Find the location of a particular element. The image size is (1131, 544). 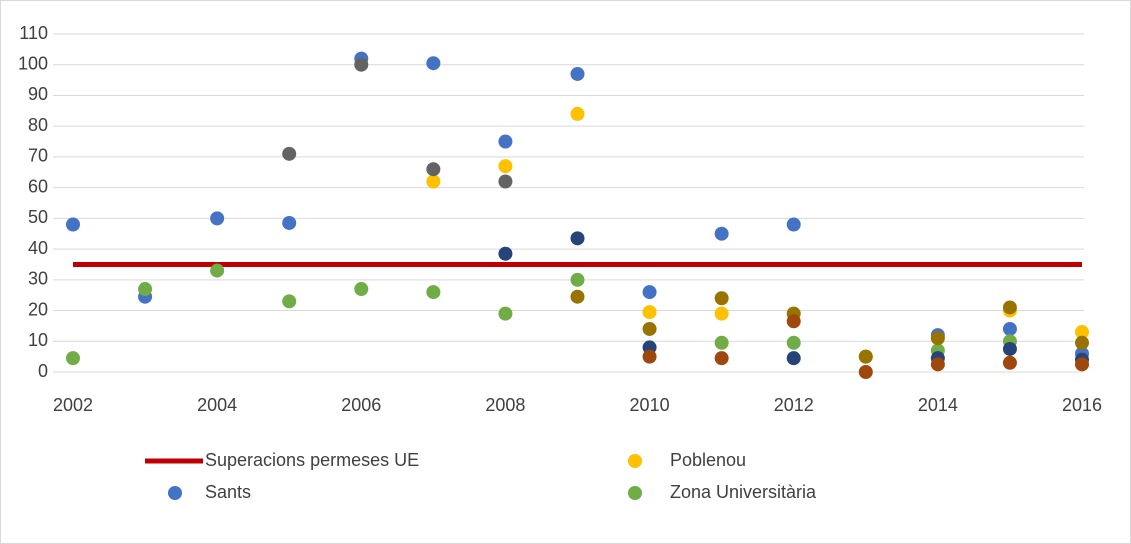

y-tick-label: 60 is located at coordinates (38, 186).